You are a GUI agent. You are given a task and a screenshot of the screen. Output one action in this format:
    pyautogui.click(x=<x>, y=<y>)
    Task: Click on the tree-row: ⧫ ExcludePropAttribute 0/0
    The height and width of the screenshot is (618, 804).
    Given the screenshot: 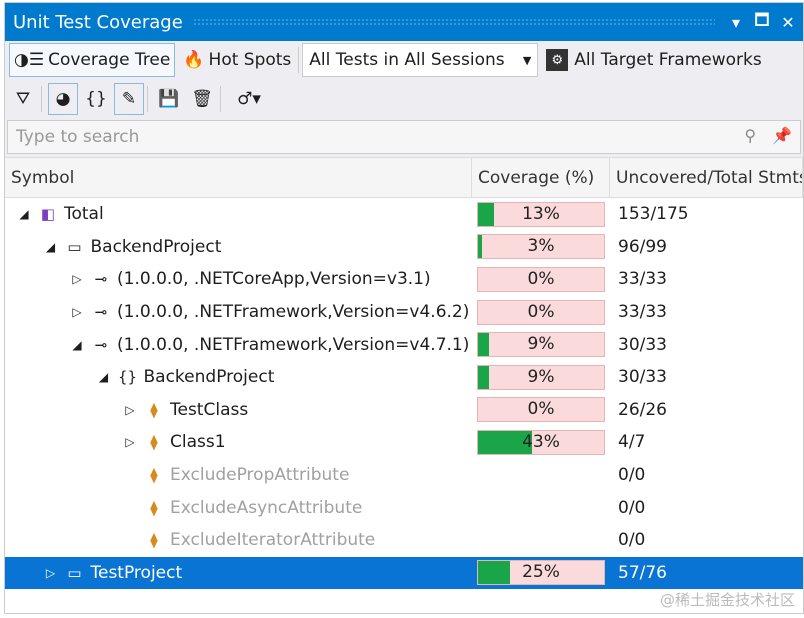 What is the action you would take?
    pyautogui.click(x=404, y=475)
    